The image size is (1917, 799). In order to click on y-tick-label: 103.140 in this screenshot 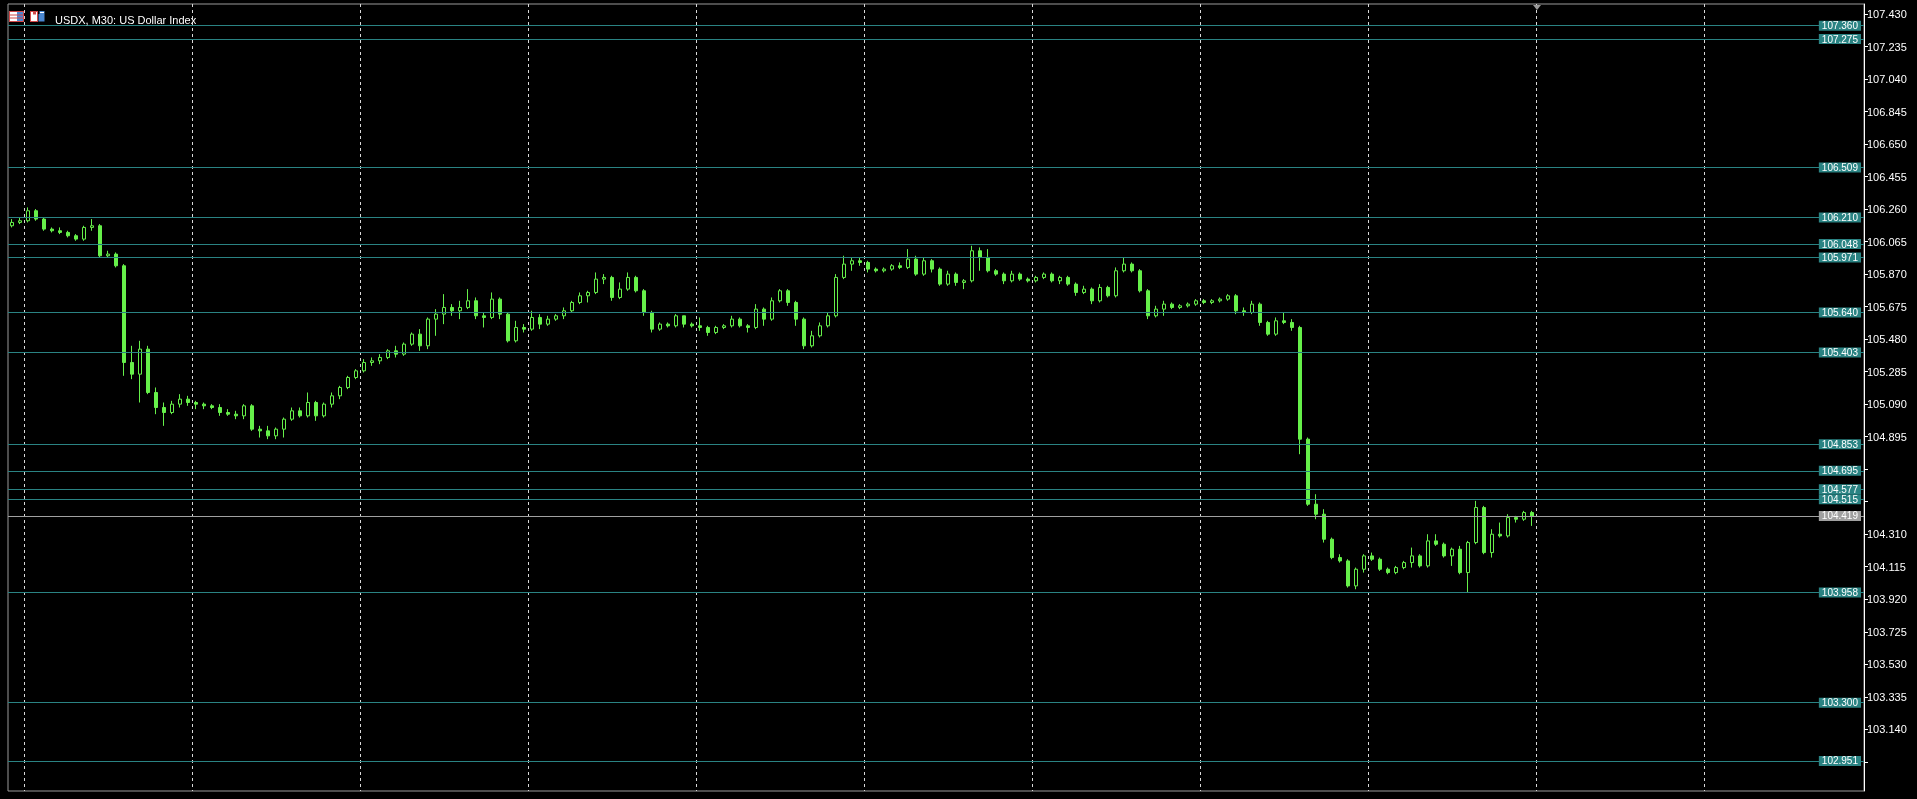, I will do `click(1887, 729)`.